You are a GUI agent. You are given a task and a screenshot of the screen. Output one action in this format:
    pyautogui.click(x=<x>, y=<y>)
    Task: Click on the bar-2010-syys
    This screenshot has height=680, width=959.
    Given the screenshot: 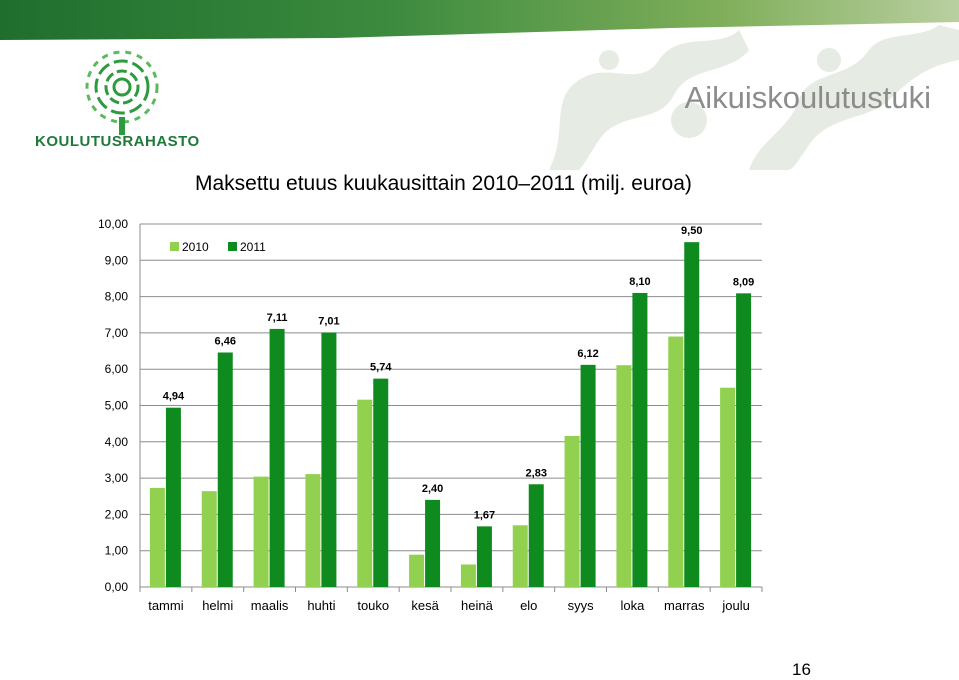 What is the action you would take?
    pyautogui.click(x=572, y=511)
    